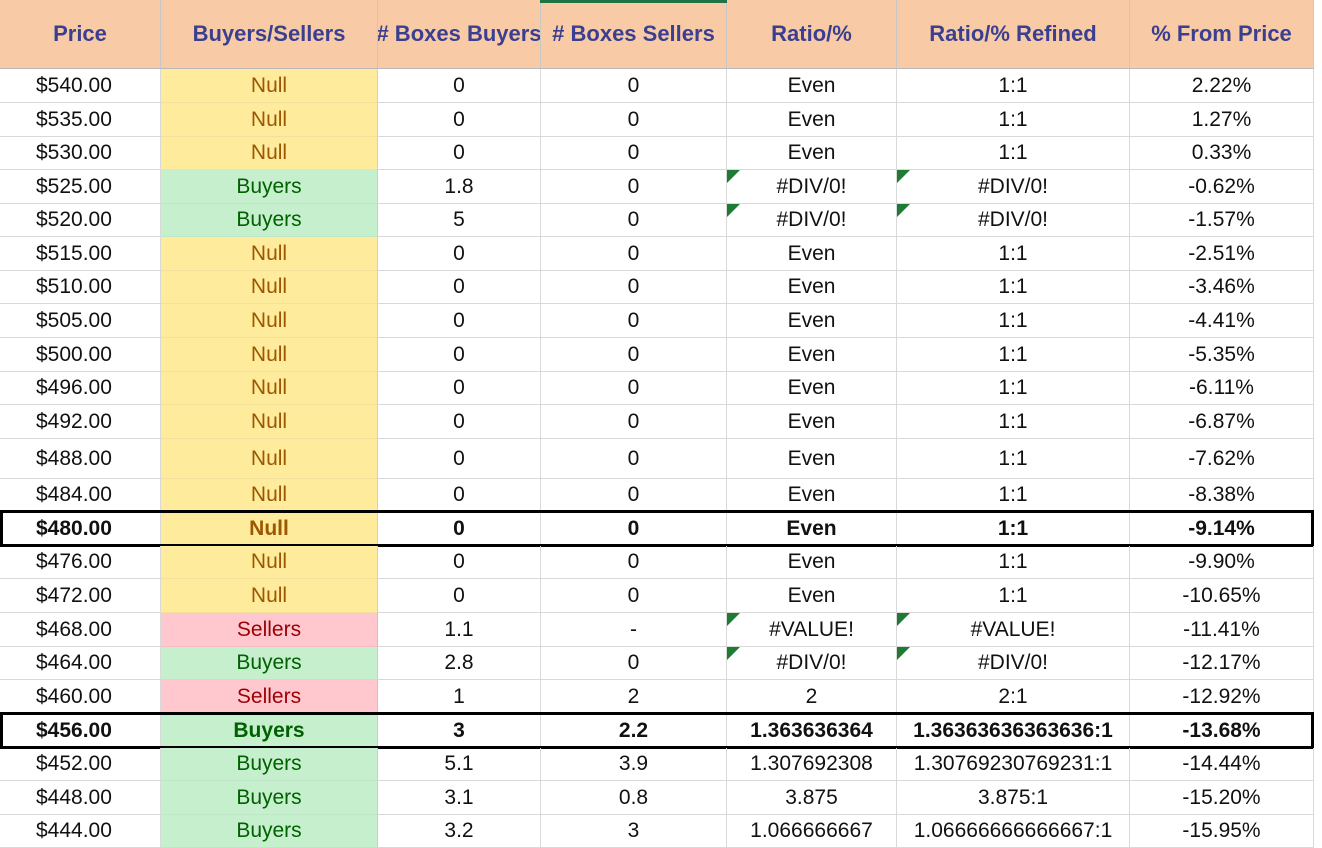  I want to click on cell-buyers-boxes: 3.2, so click(459, 831).